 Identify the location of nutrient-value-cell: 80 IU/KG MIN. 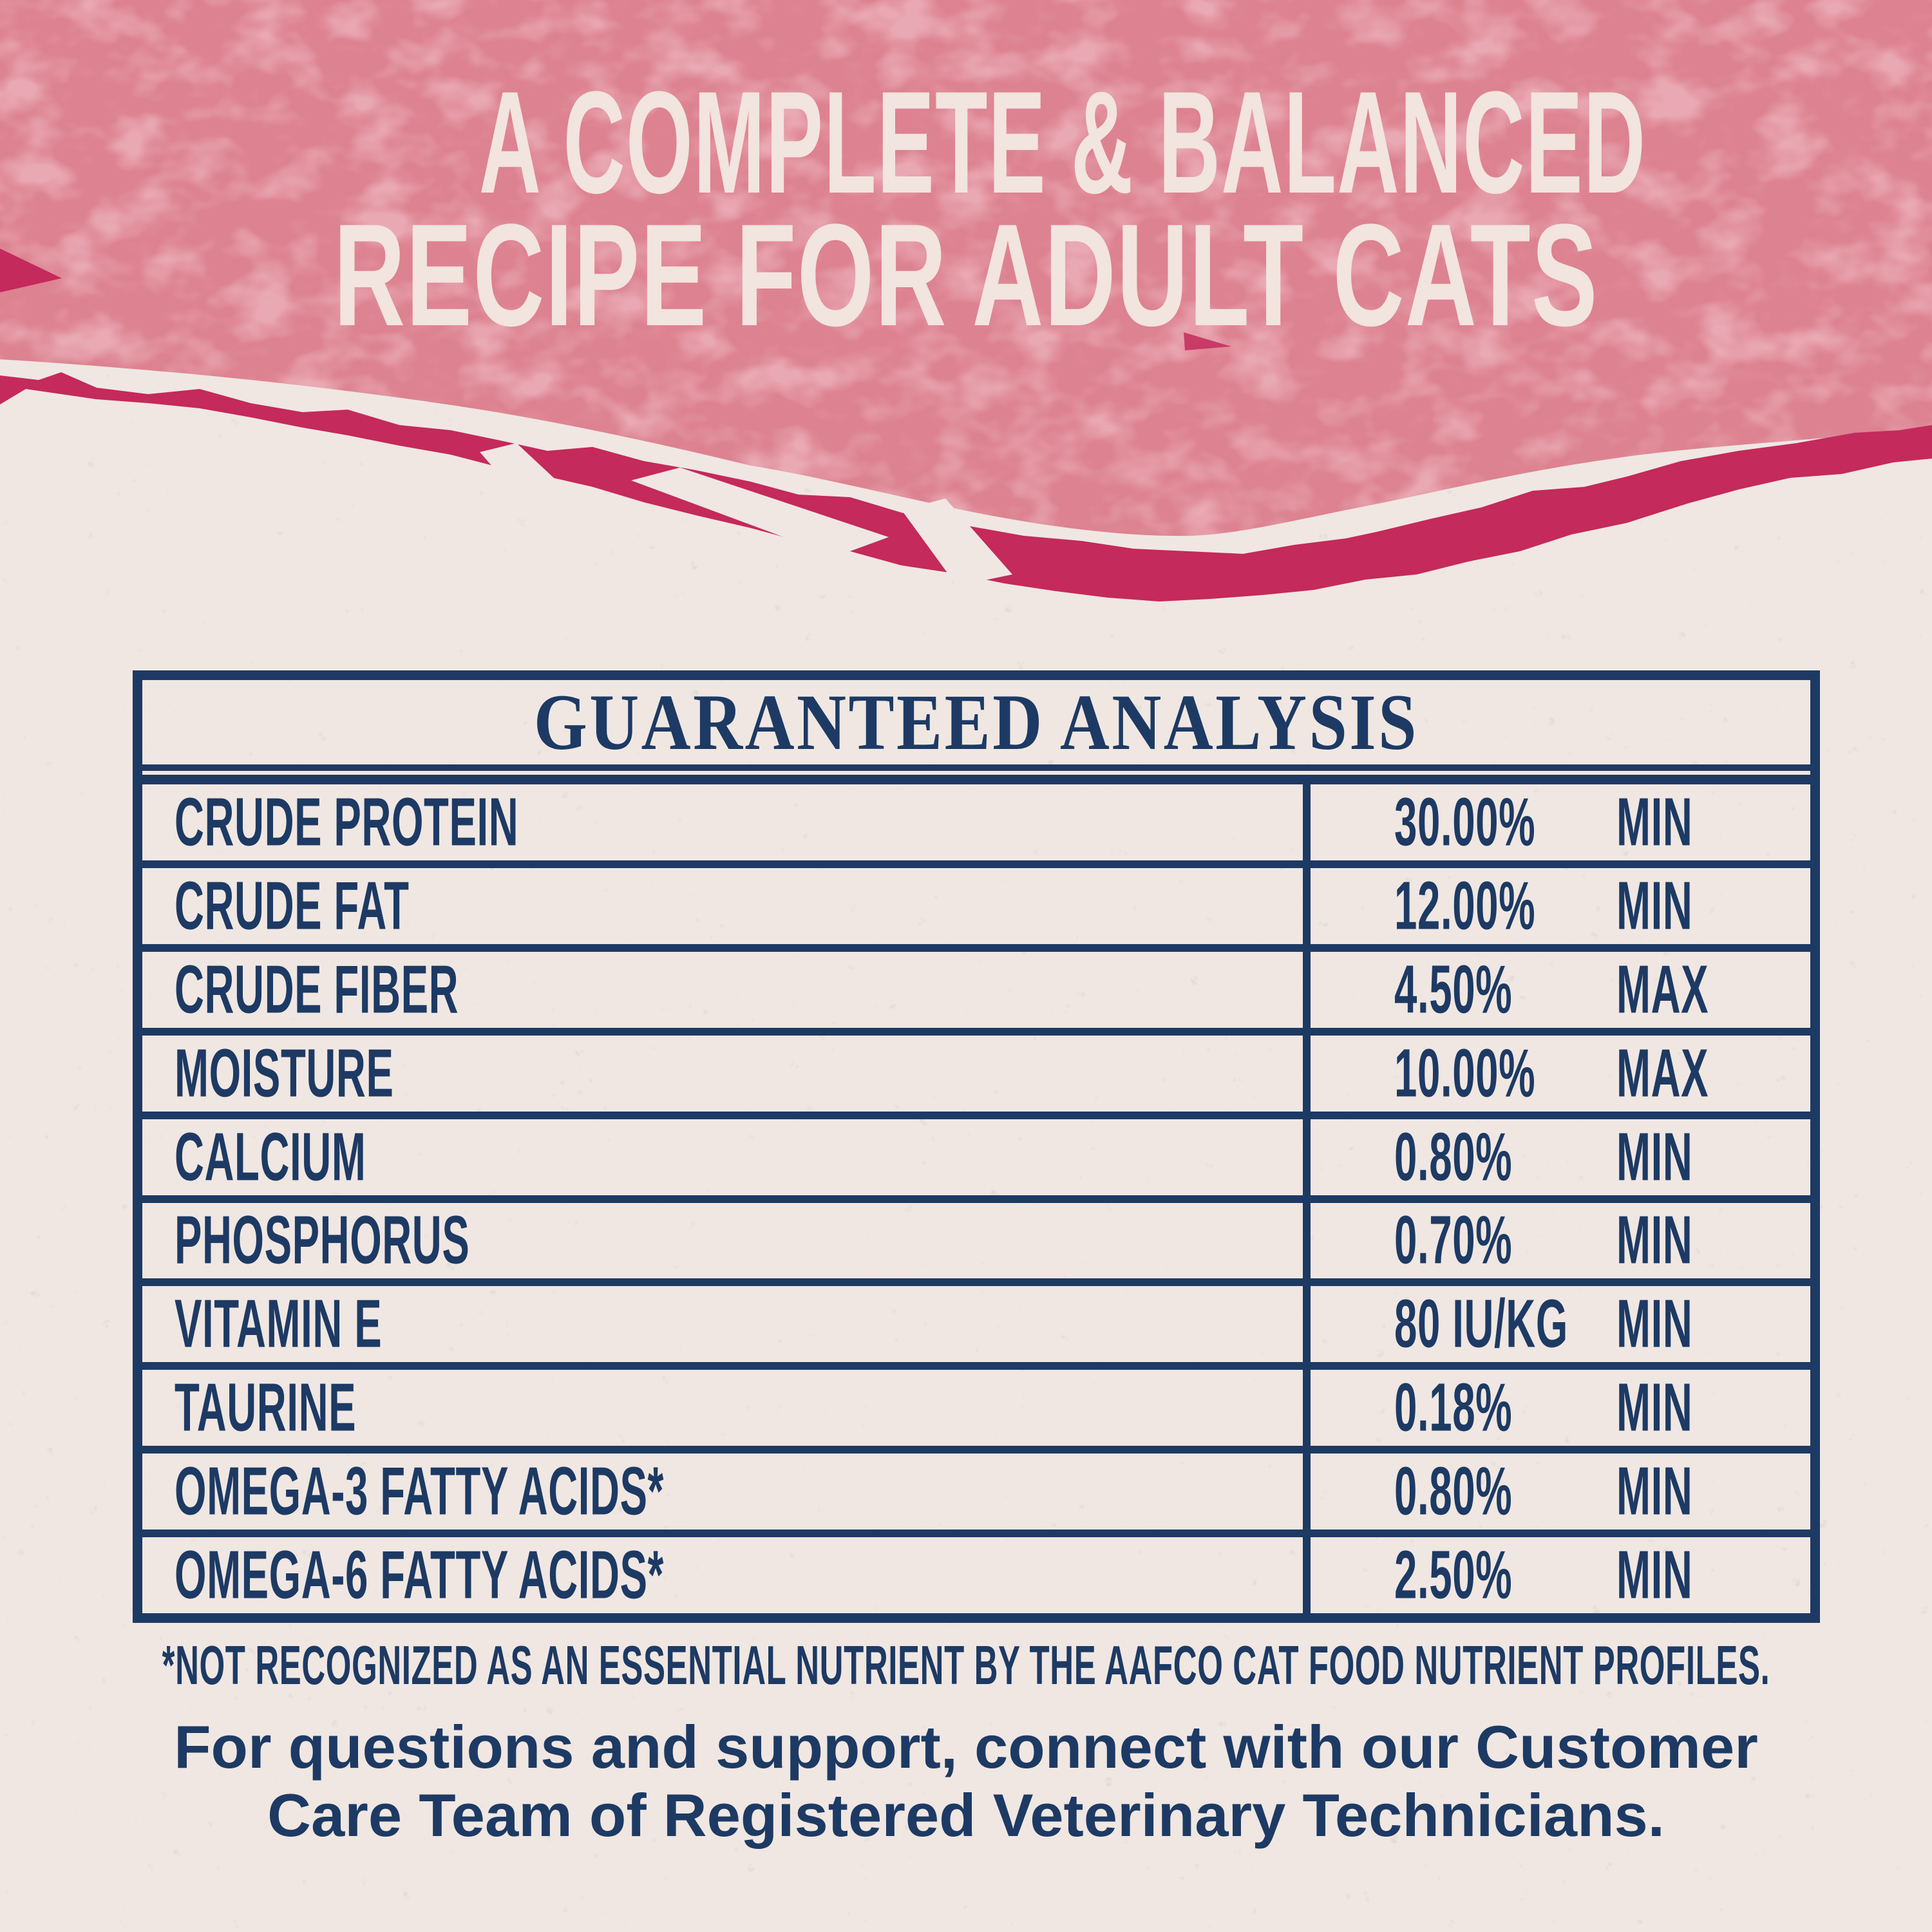
(1556, 1324).